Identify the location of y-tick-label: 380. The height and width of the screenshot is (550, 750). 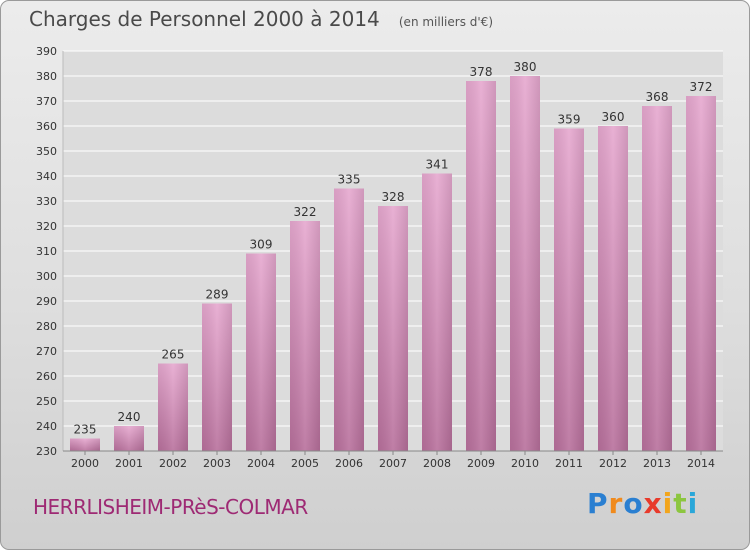
(46, 76).